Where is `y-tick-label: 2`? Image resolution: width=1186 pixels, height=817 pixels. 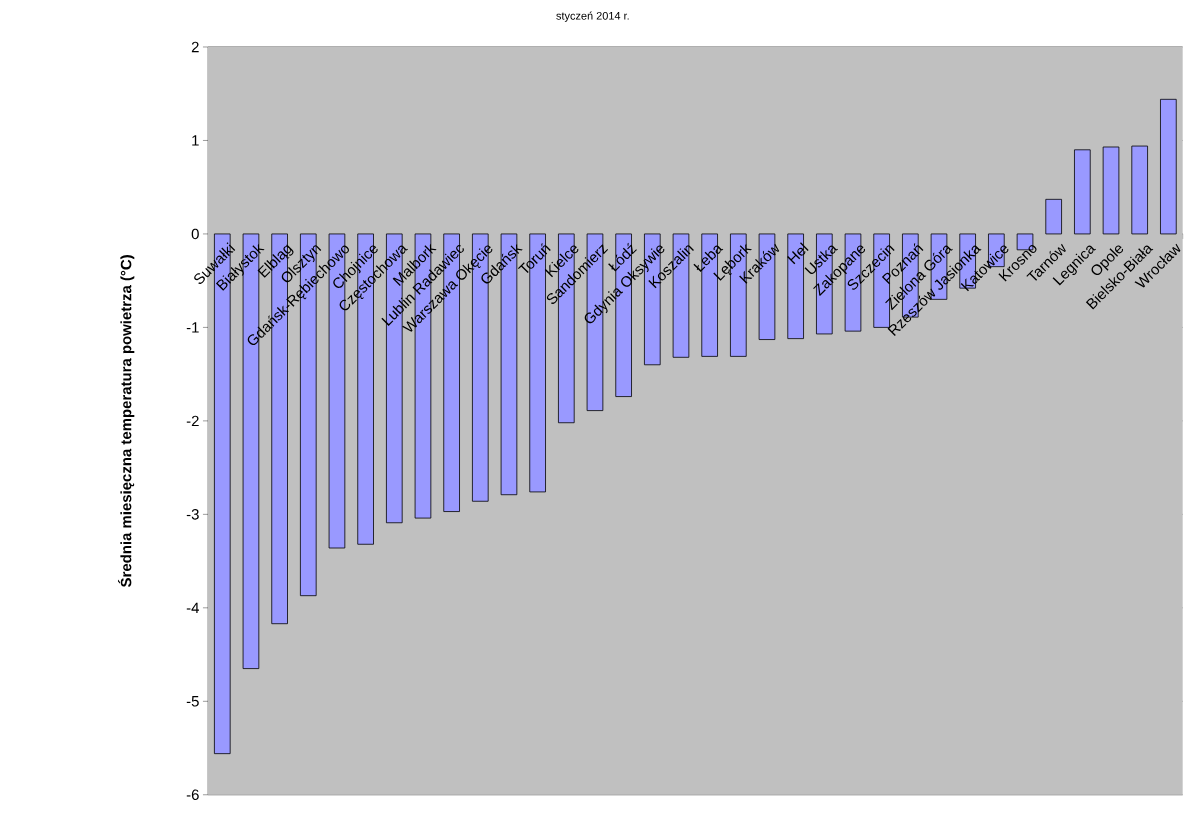
y-tick-label: 2 is located at coordinates (195, 47).